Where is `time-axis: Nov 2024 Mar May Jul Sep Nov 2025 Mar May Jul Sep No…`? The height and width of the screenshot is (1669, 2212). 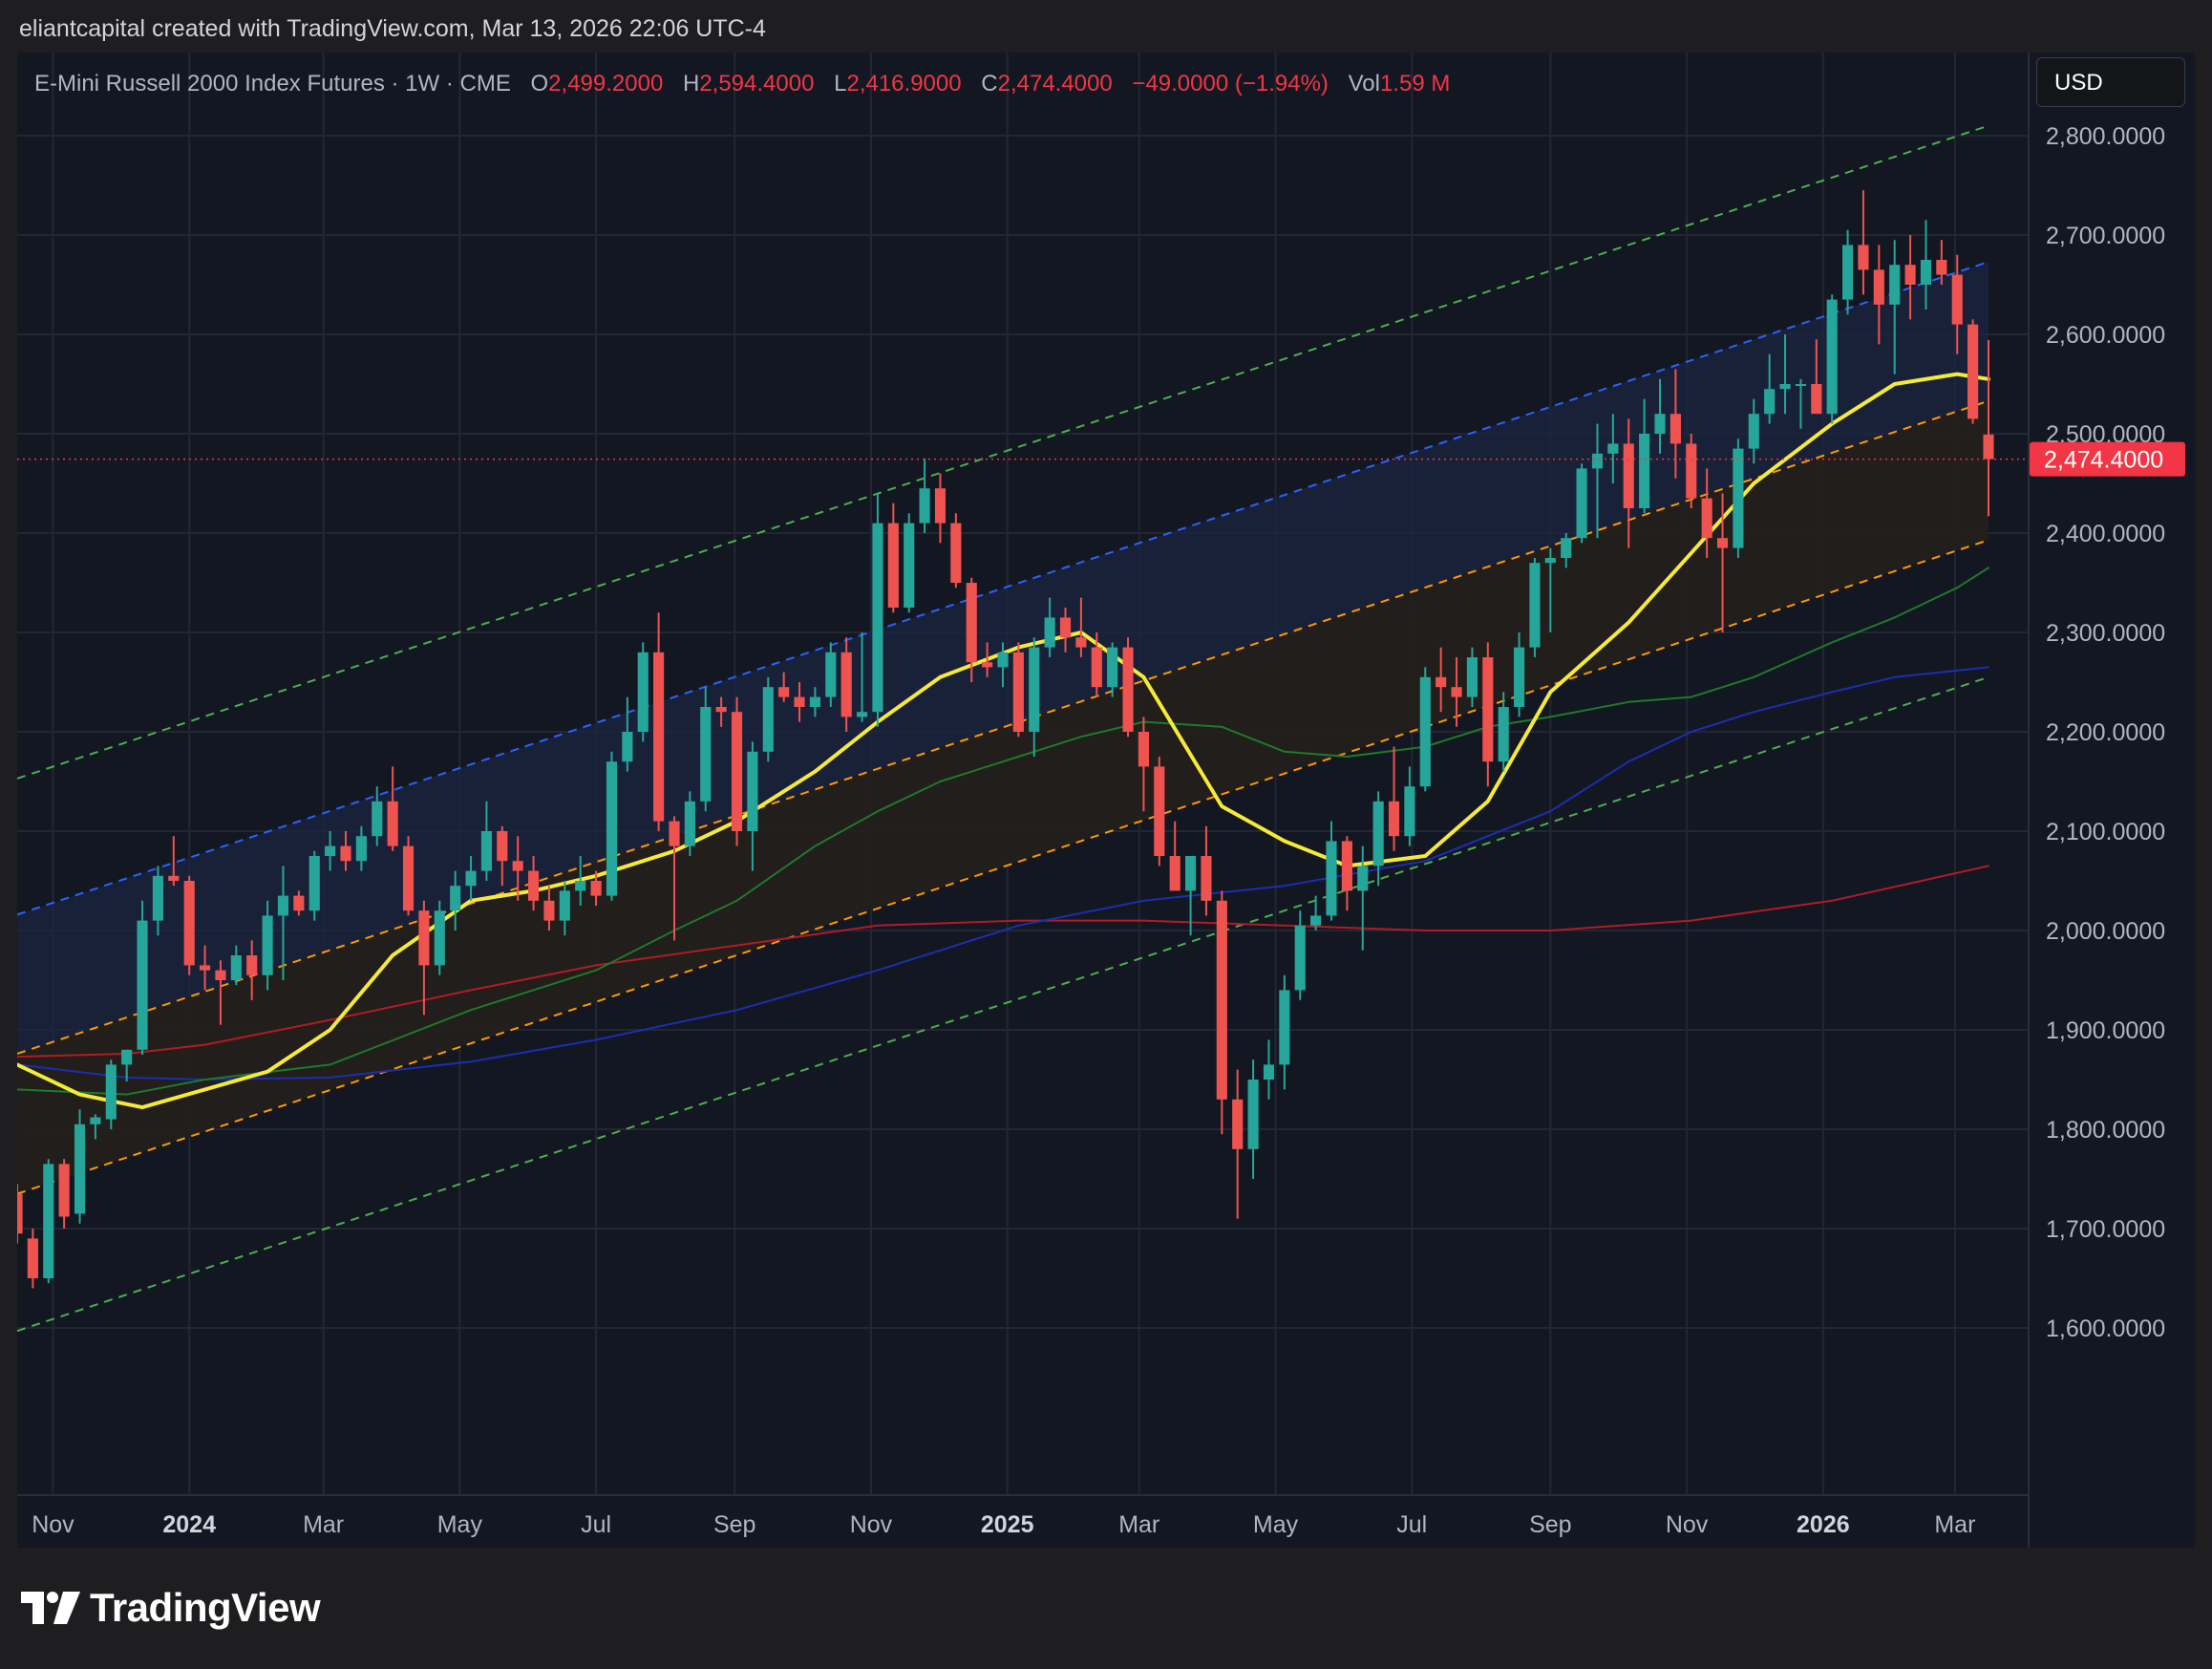
time-axis: Nov 2024 Mar May Jul Sep Nov 2025 Mar May Jul Sep No… is located at coordinates (1003, 1524).